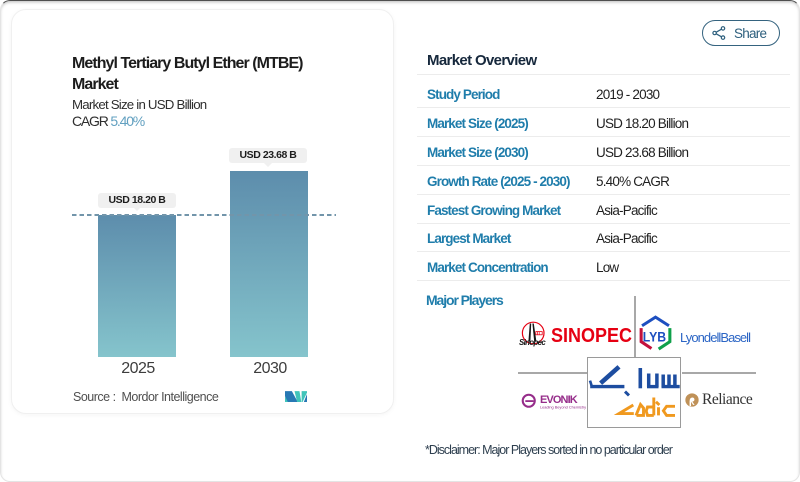 This screenshot has height=482, width=800. What do you see at coordinates (655, 336) in the screenshot?
I see `svg-text: LYB` at bounding box center [655, 336].